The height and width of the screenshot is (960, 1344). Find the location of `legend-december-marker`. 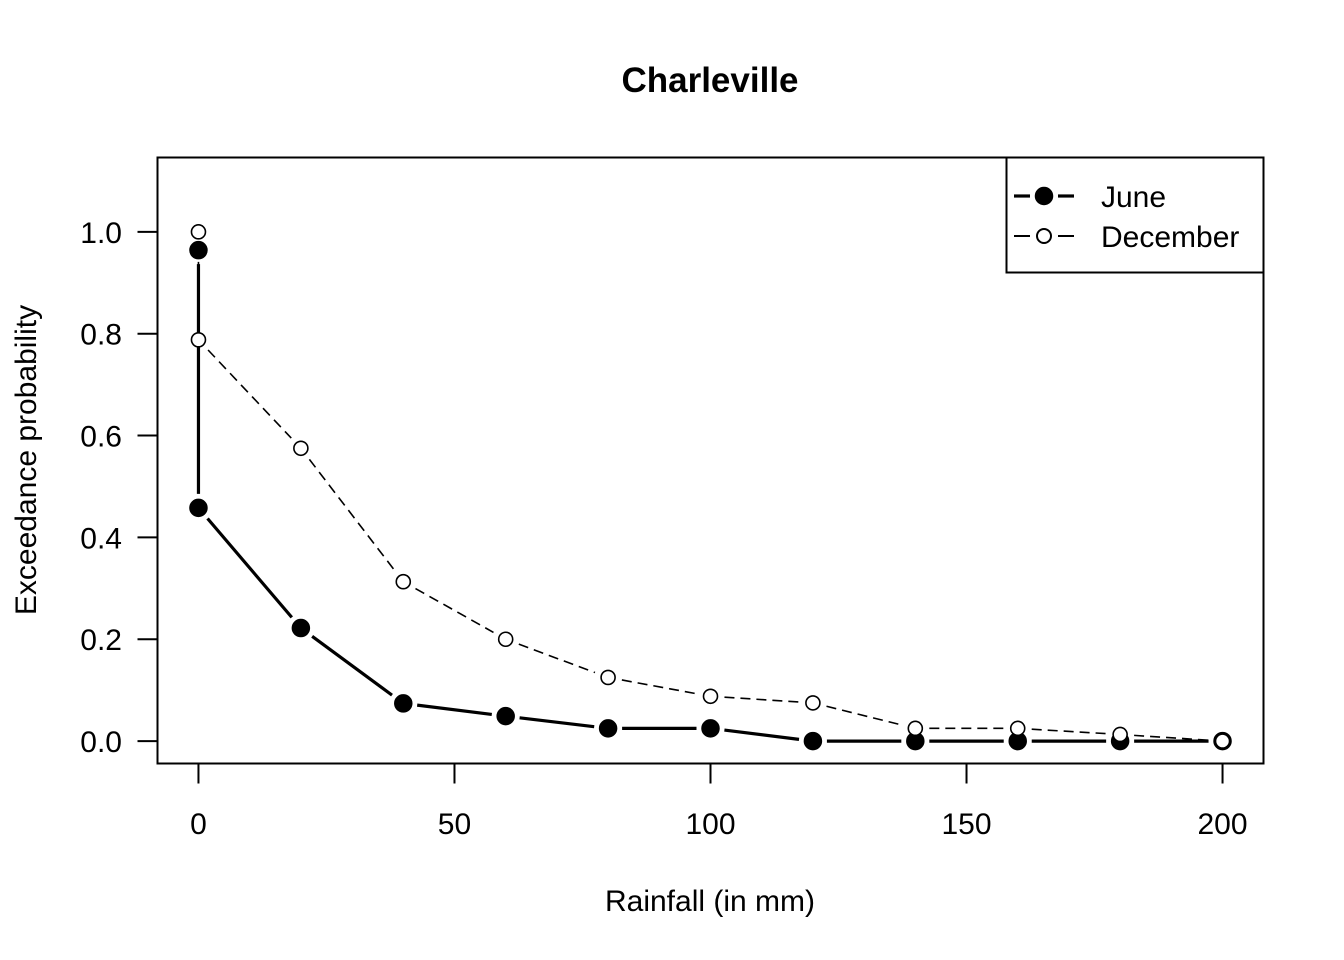

legend-december-marker is located at coordinates (1044, 236).